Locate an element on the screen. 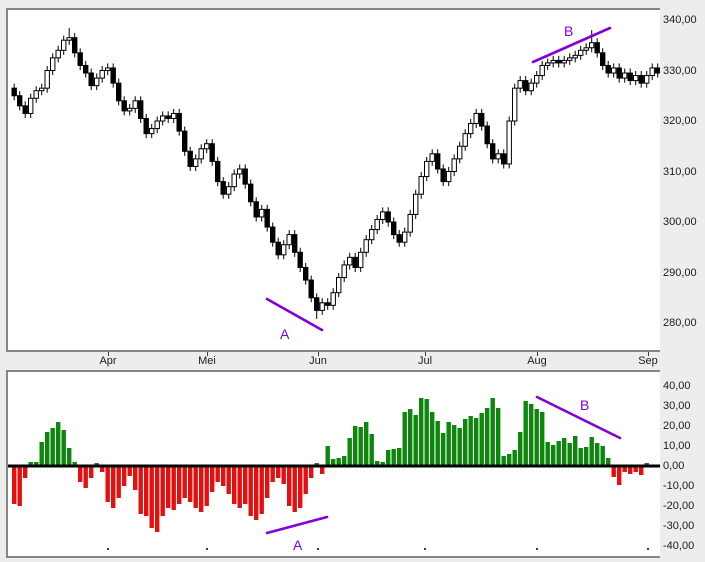 The width and height of the screenshot is (705, 562). momentum-axis-label: 40,00 is located at coordinates (677, 386).